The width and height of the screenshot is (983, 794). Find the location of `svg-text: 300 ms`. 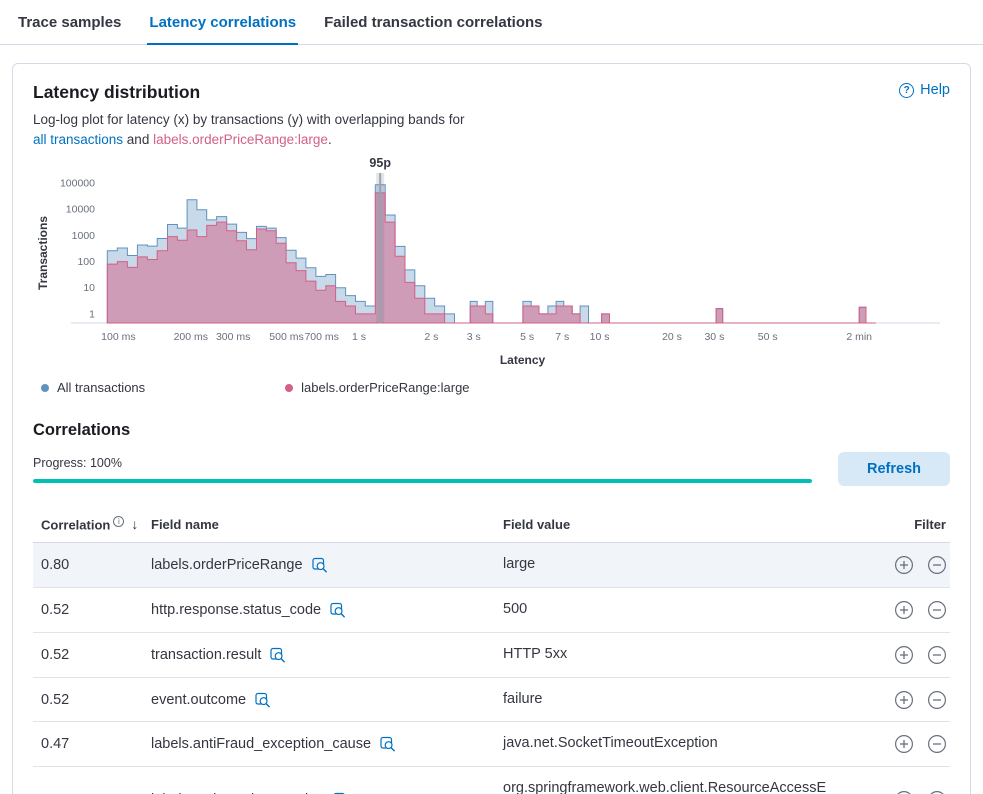

svg-text: 300 ms is located at coordinates (233, 337).